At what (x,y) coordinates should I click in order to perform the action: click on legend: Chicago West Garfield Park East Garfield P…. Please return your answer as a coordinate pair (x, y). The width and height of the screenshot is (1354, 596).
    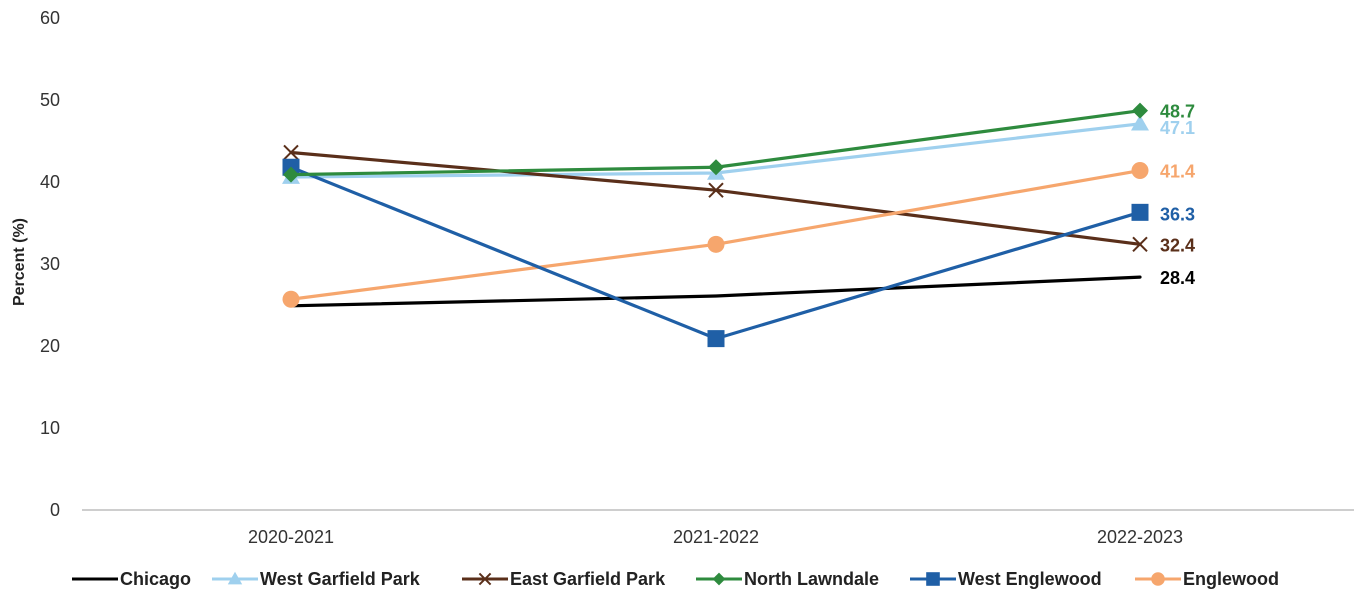
    Looking at the image, I should click on (675, 579).